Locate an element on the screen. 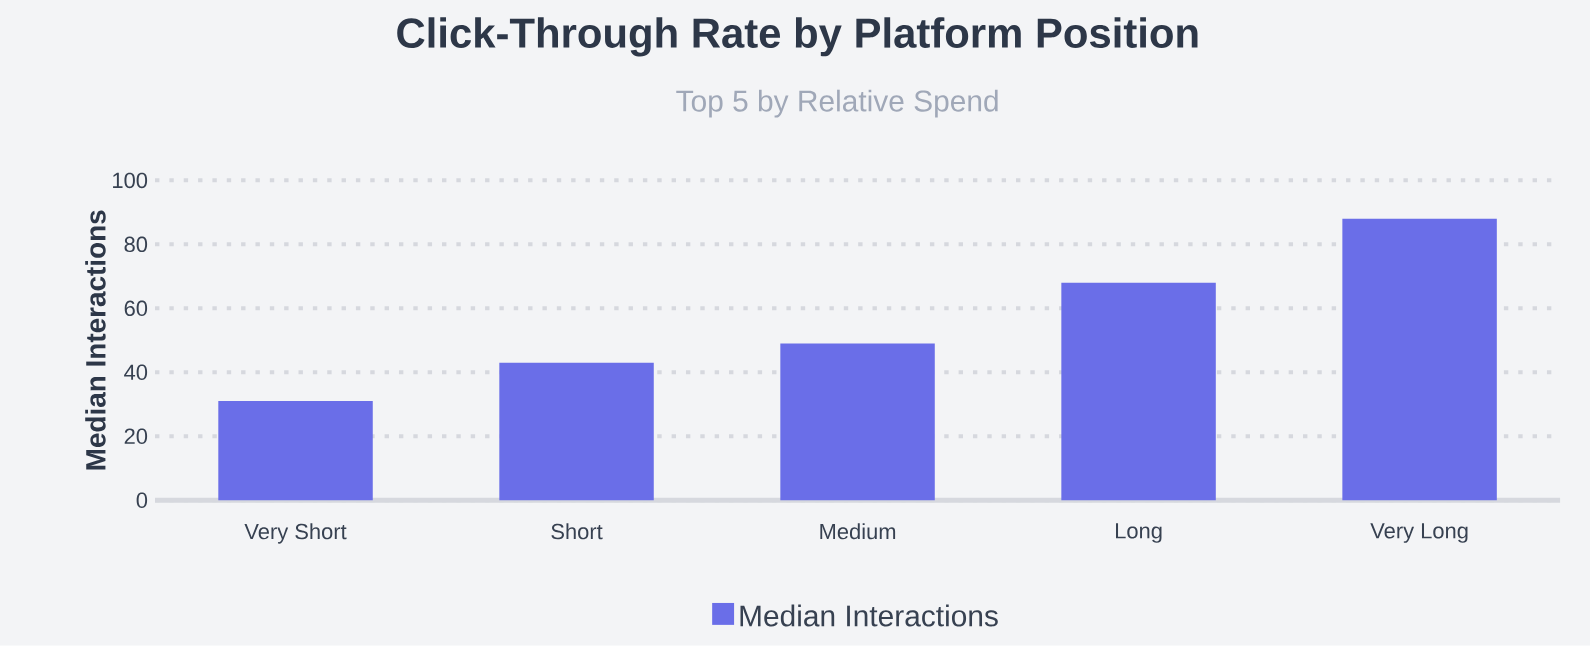 Image resolution: width=1590 pixels, height=646 pixels. y-tick-label: 0 is located at coordinates (142, 500).